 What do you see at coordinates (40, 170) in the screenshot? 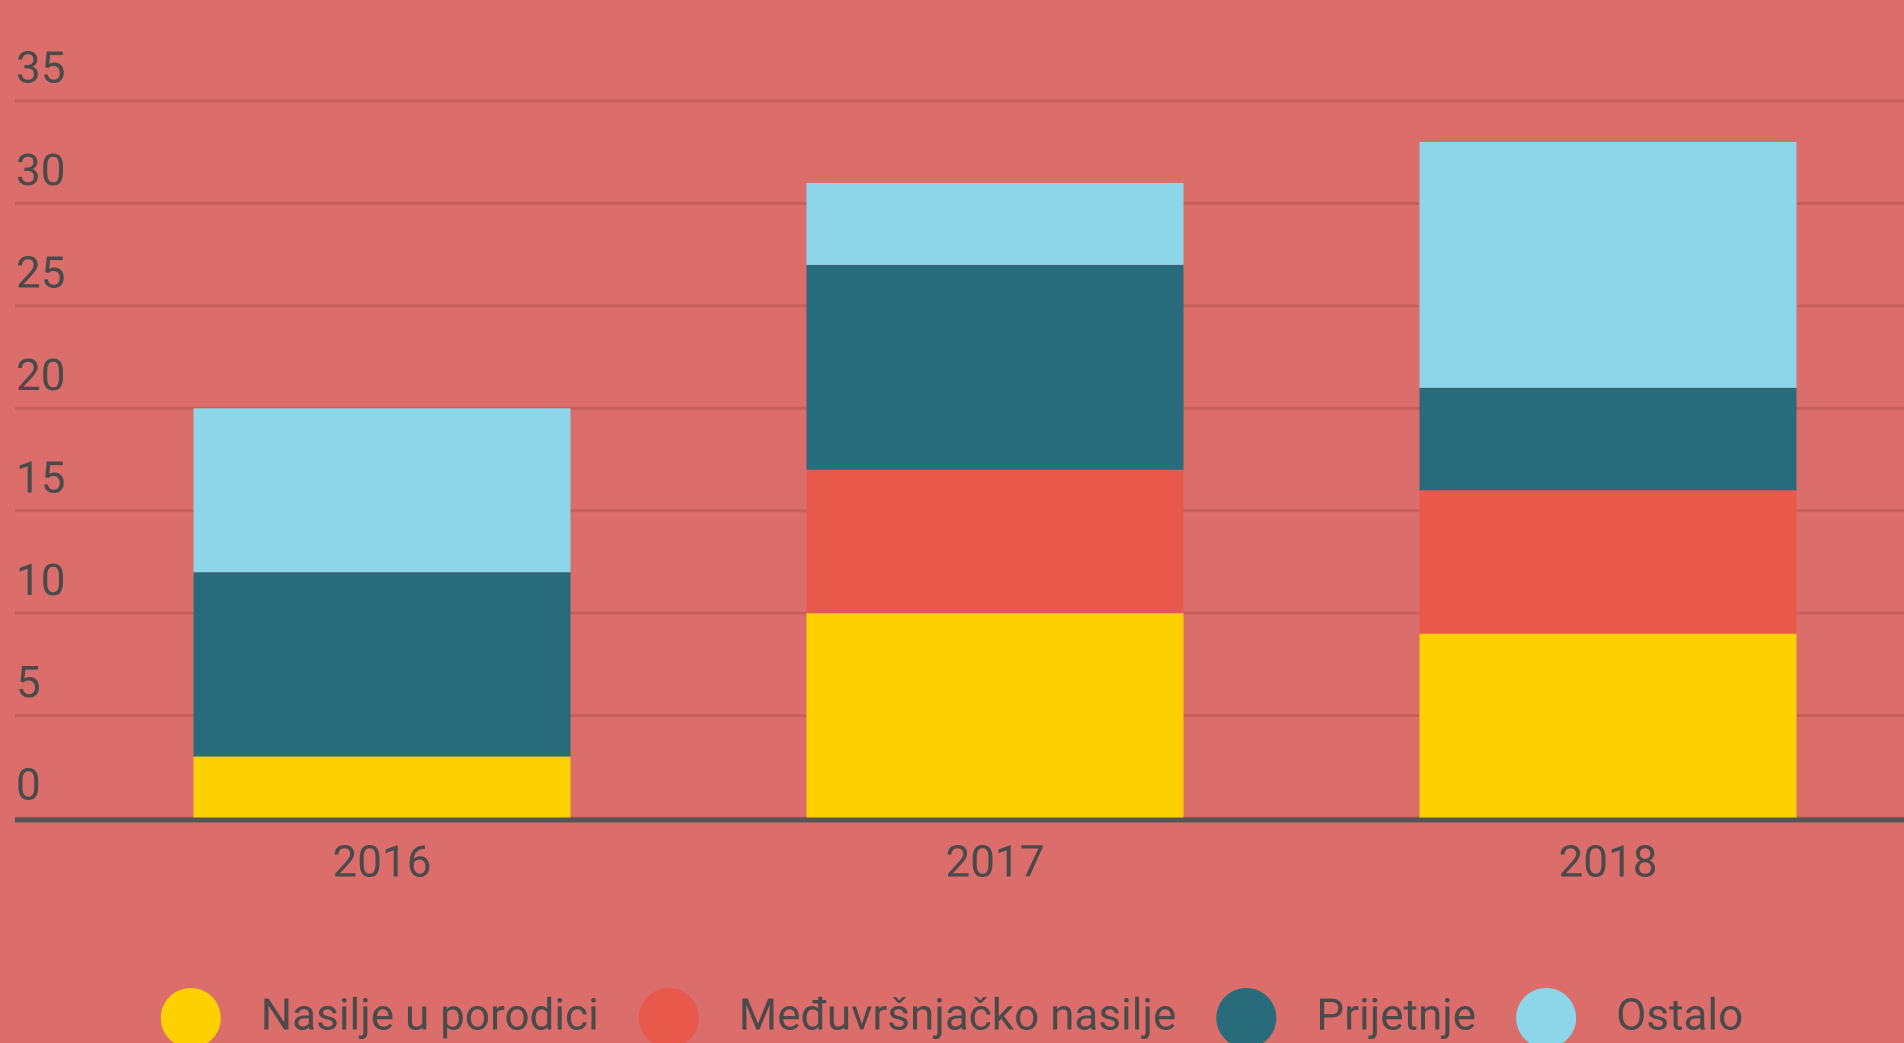
I see `y-tick-label: 30` at bounding box center [40, 170].